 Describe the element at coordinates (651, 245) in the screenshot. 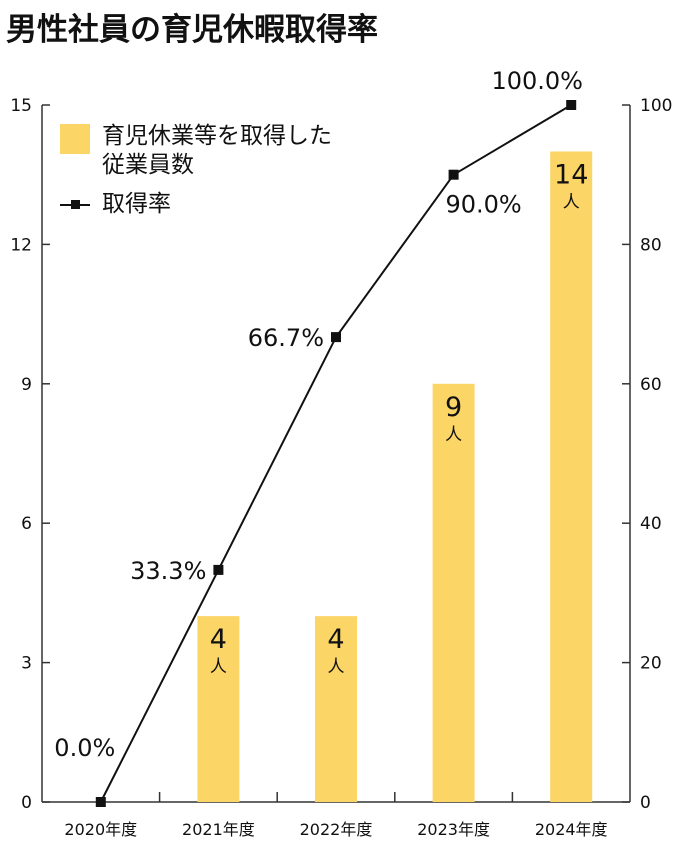

I see `right-tick-label: 80` at that location.